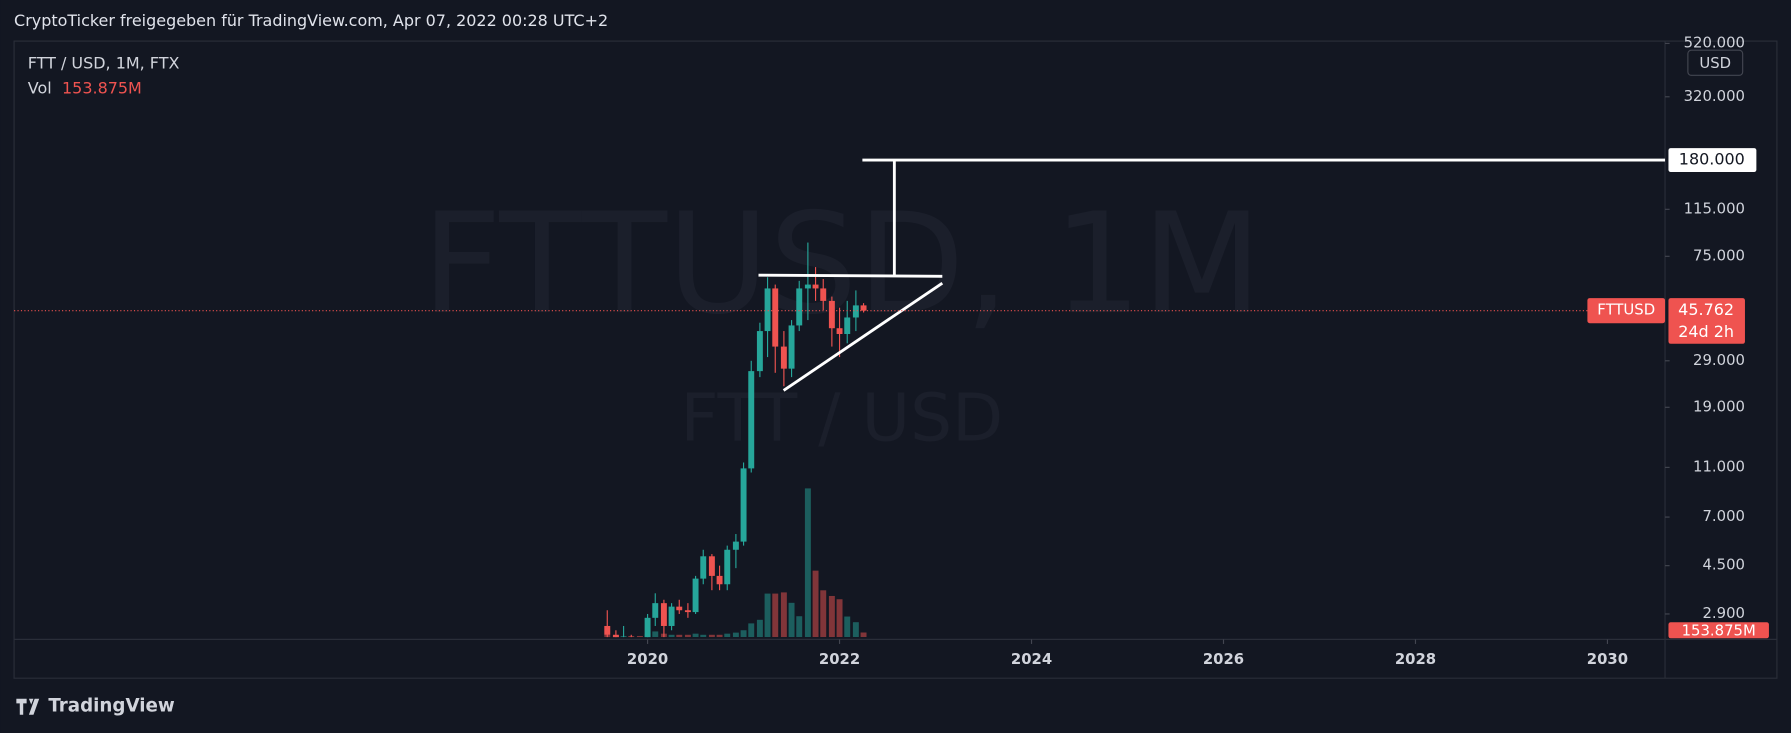 The width and height of the screenshot is (1791, 733). I want to click on price-label: 45.762, so click(1706, 309).